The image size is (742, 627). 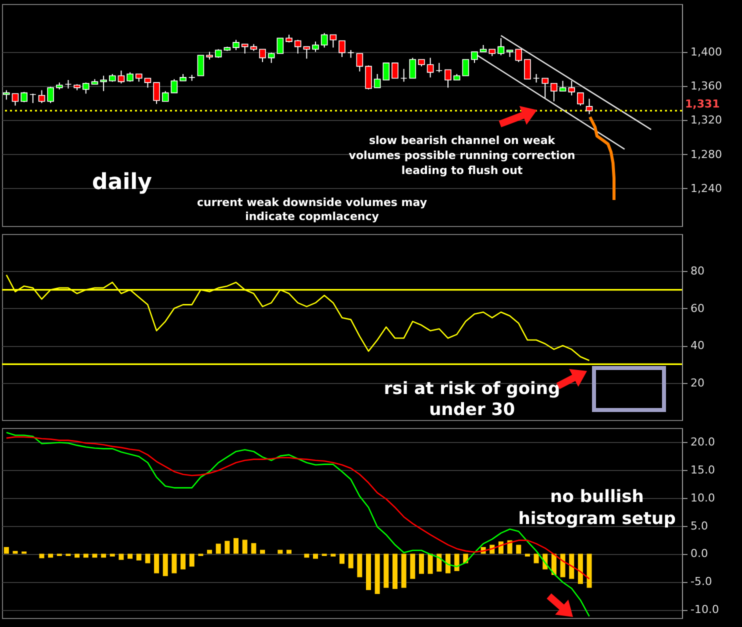 I want to click on y-tick-label: 40, so click(x=697, y=345).